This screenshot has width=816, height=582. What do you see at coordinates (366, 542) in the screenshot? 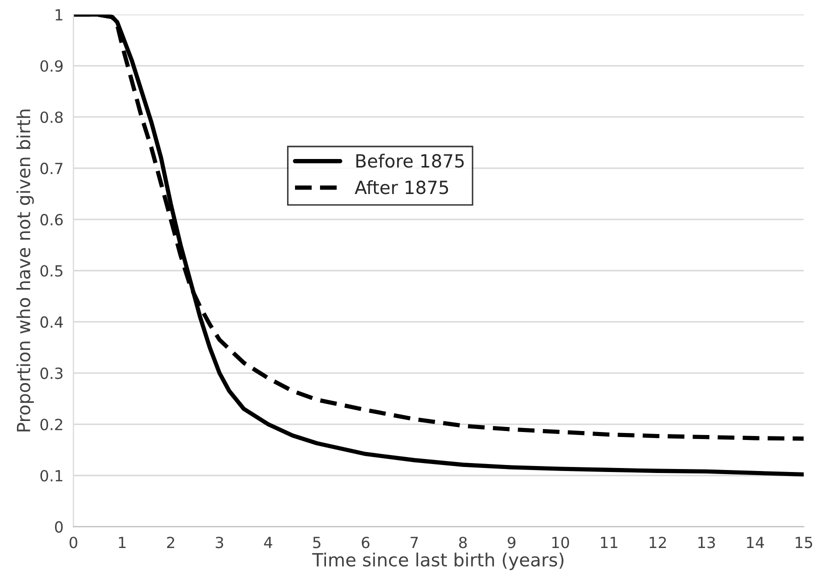
I see `x-tick-label: 6` at bounding box center [366, 542].